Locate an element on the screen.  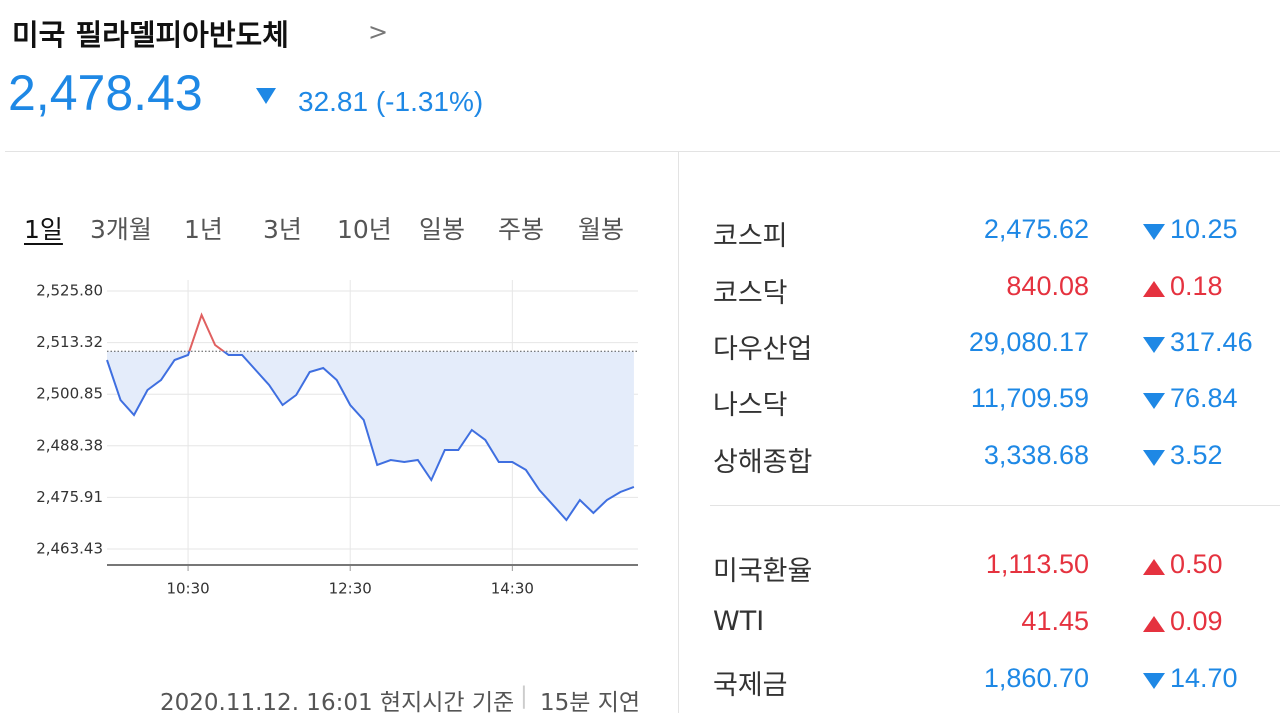
index-value: 29,080.17 is located at coordinates (1028, 342).